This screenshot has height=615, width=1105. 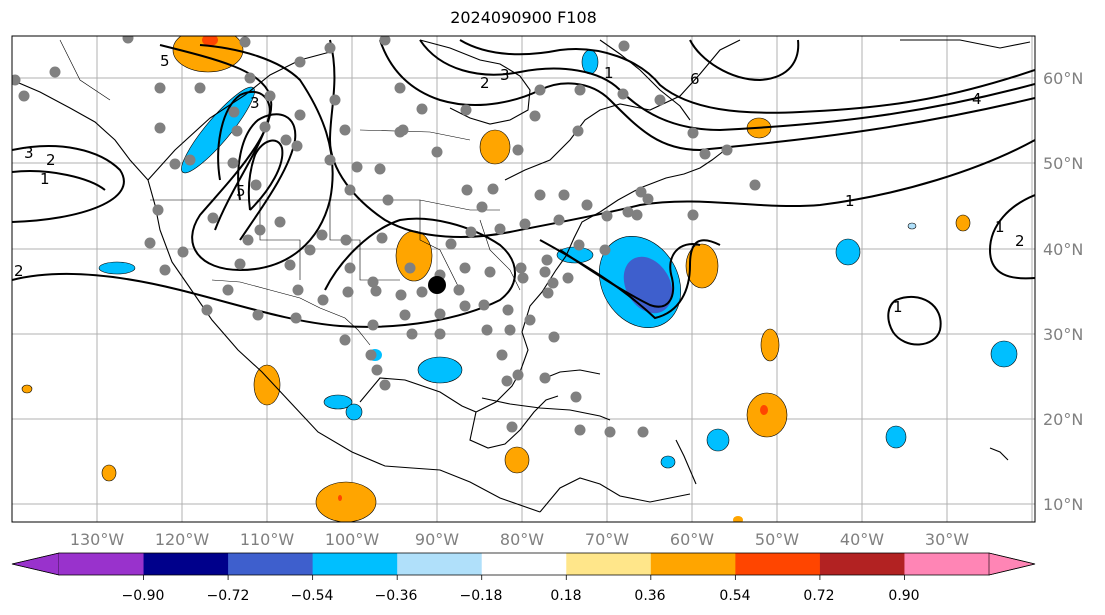 I want to click on lon-tick-label: 50°W, so click(x=777, y=539).